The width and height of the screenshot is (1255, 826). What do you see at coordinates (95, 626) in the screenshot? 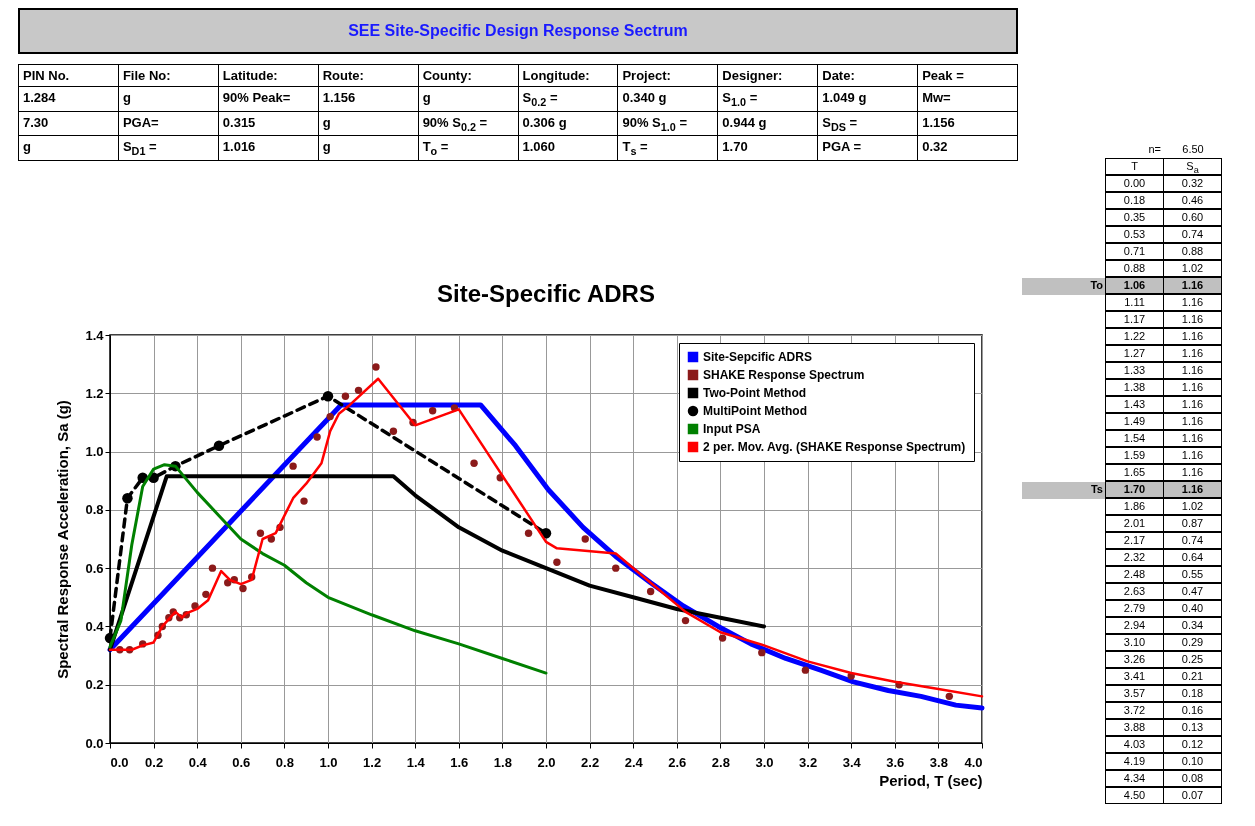
I see `y-tick-label: 0.4` at bounding box center [95, 626].